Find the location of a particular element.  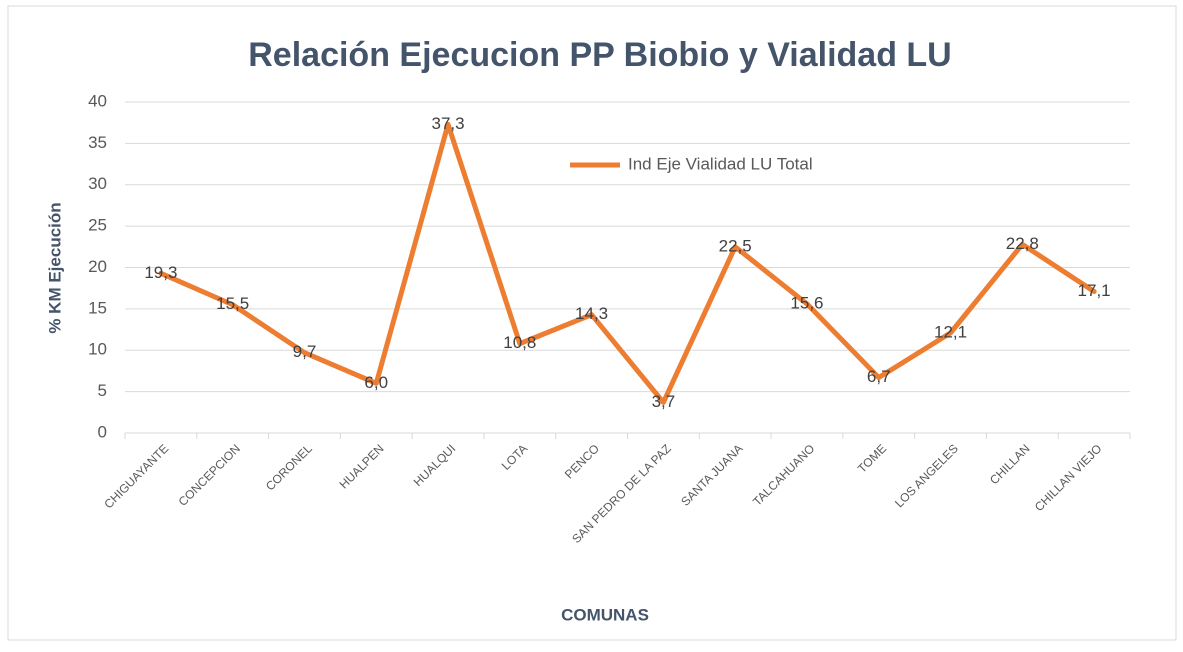

data-label: 19,3 is located at coordinates (160, 272).